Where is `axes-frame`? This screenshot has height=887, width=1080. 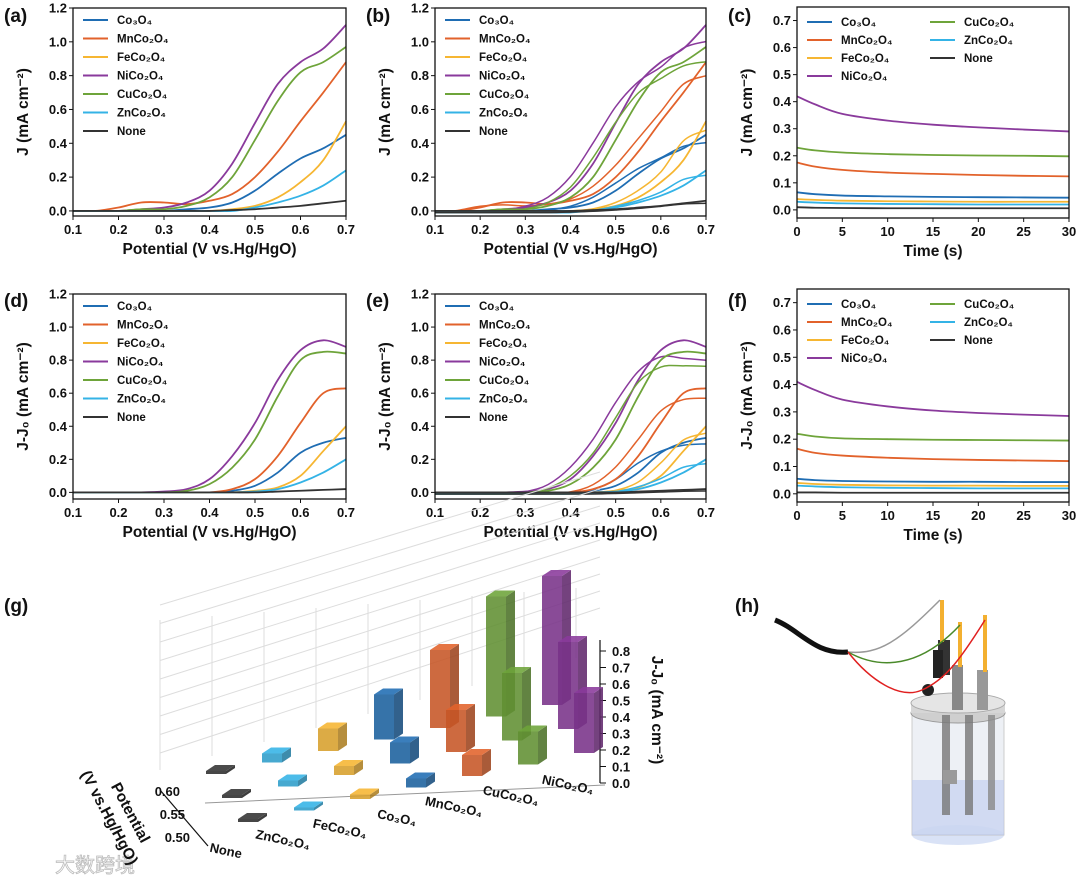
axes-frame is located at coordinates (570, 112).